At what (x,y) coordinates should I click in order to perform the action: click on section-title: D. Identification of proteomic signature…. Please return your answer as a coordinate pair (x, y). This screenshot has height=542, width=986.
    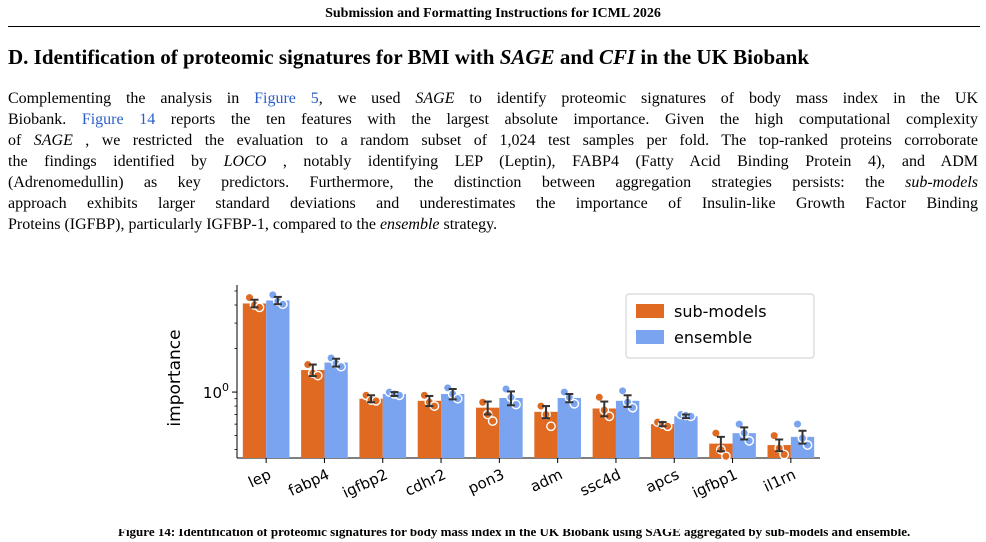
    Looking at the image, I should click on (409, 57).